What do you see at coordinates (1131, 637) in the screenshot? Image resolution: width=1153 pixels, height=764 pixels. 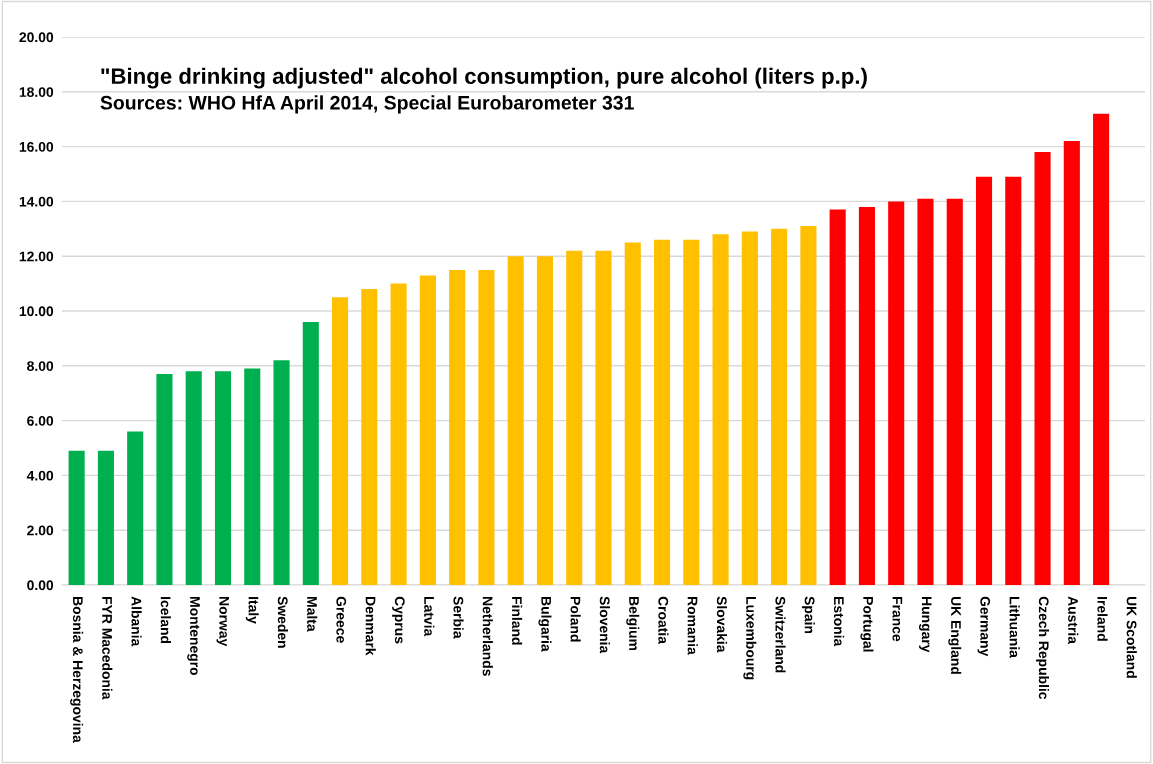 I see `x-tick-label: UK Scotland` at bounding box center [1131, 637].